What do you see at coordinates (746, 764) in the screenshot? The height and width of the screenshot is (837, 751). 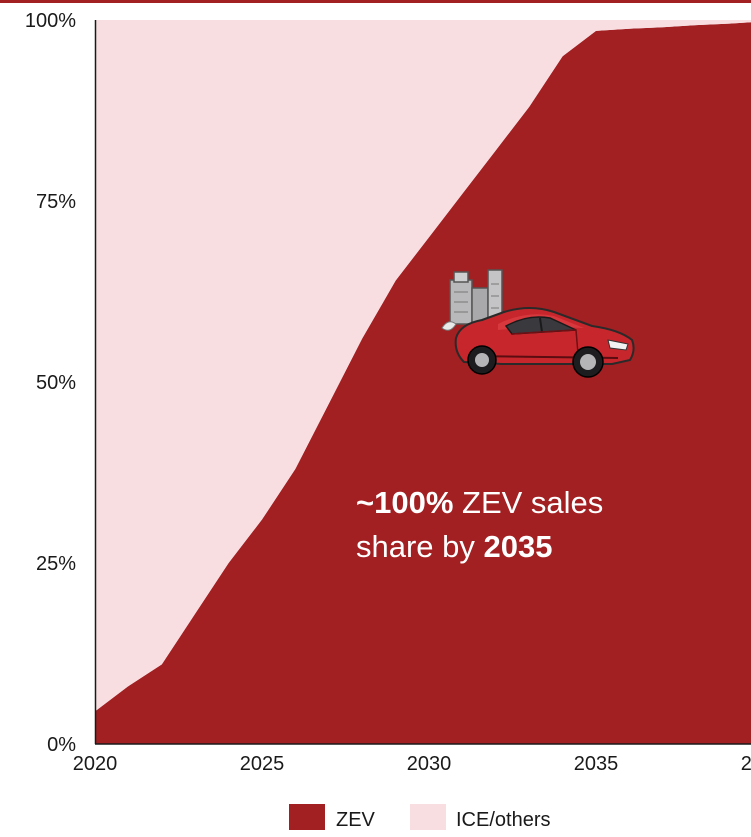 I see `x-tick-label: 2040` at bounding box center [746, 764].